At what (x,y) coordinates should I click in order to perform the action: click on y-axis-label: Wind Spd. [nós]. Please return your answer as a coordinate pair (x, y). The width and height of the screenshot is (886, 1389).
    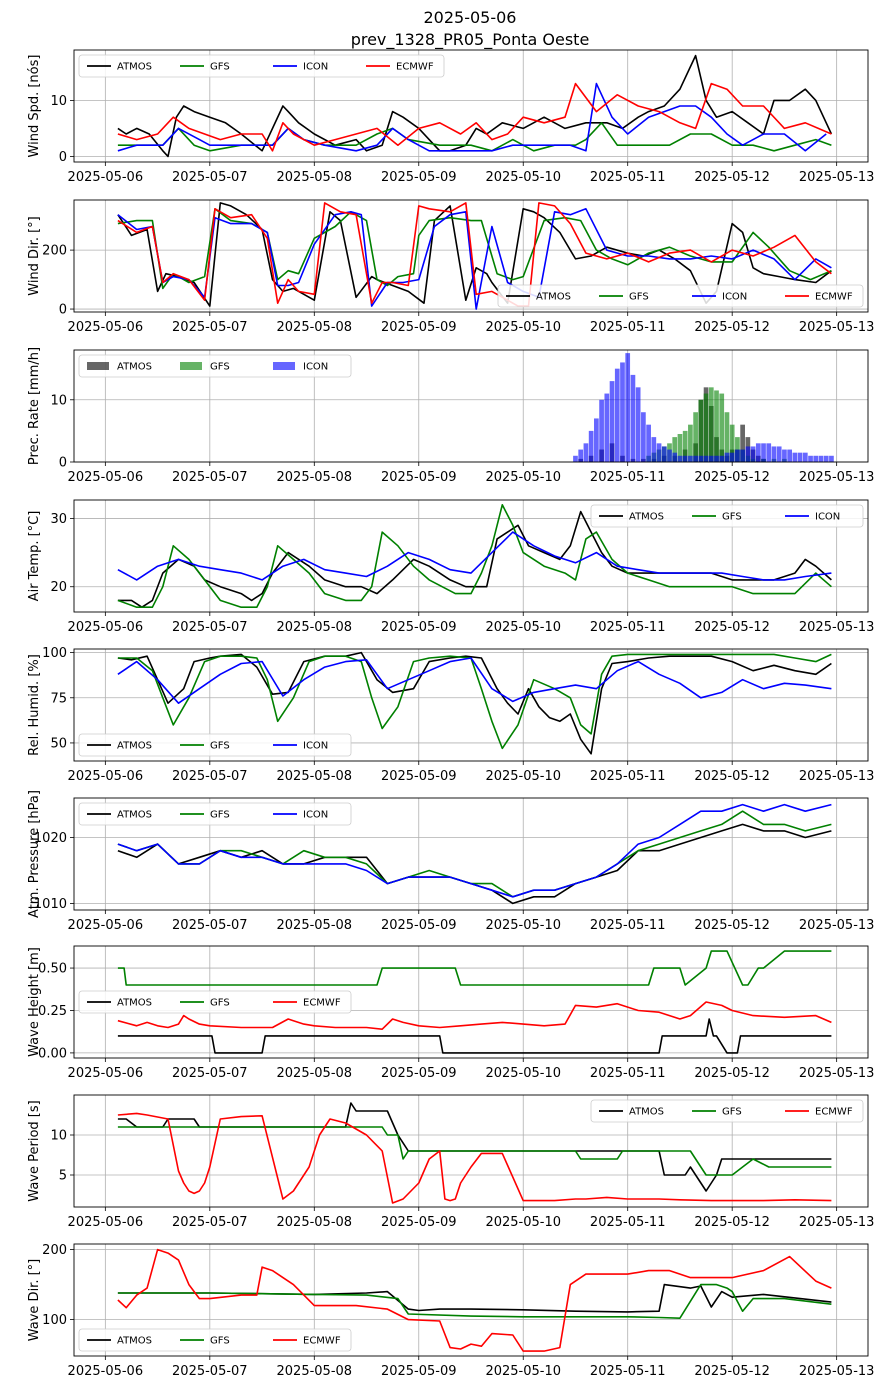
    Looking at the image, I should click on (34, 106).